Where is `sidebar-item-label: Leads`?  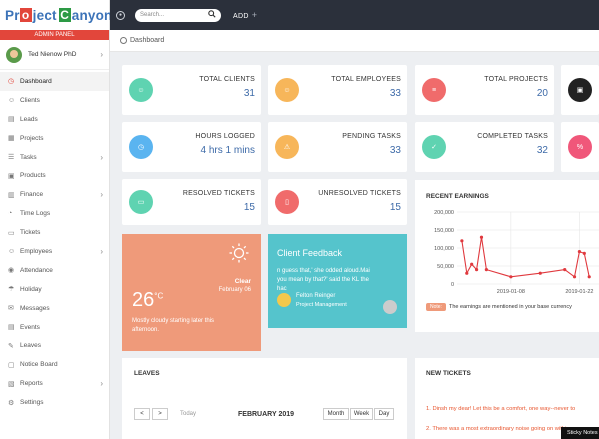 sidebar-item-label: Leads is located at coordinates (29, 119).